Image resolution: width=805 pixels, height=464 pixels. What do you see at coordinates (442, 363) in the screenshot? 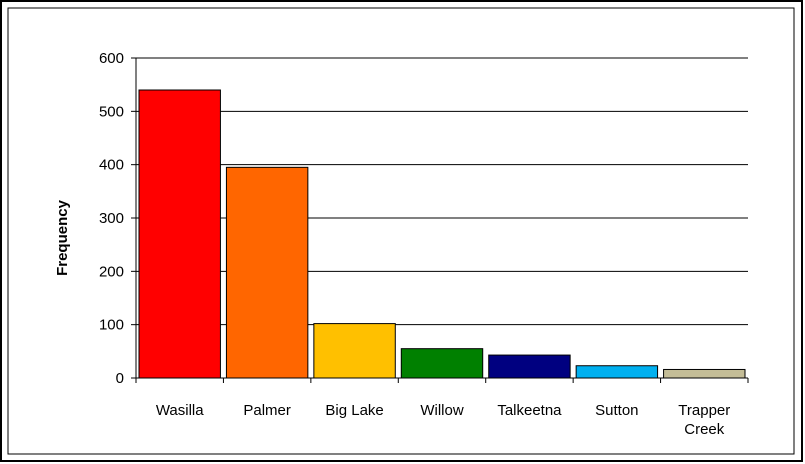
I see `bar-willow` at bounding box center [442, 363].